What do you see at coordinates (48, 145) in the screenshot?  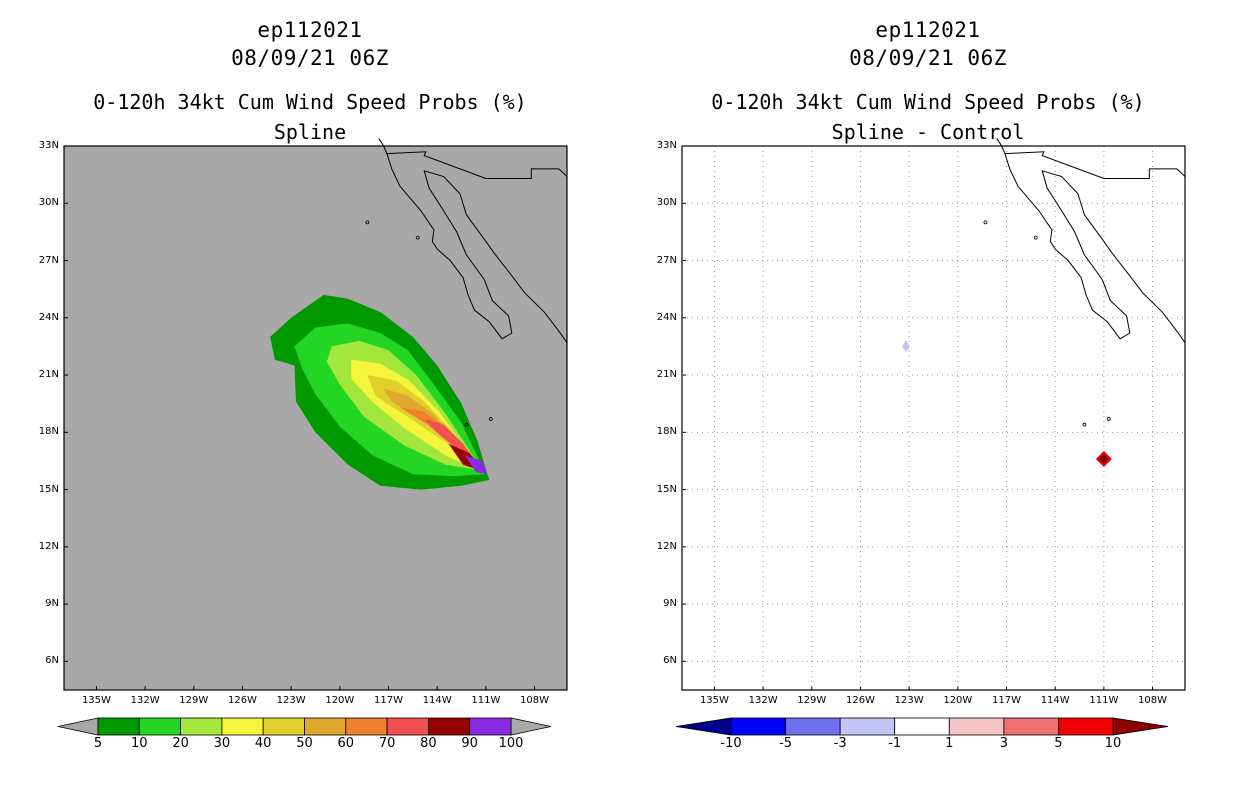 I see `left-lat-label: 33N` at bounding box center [48, 145].